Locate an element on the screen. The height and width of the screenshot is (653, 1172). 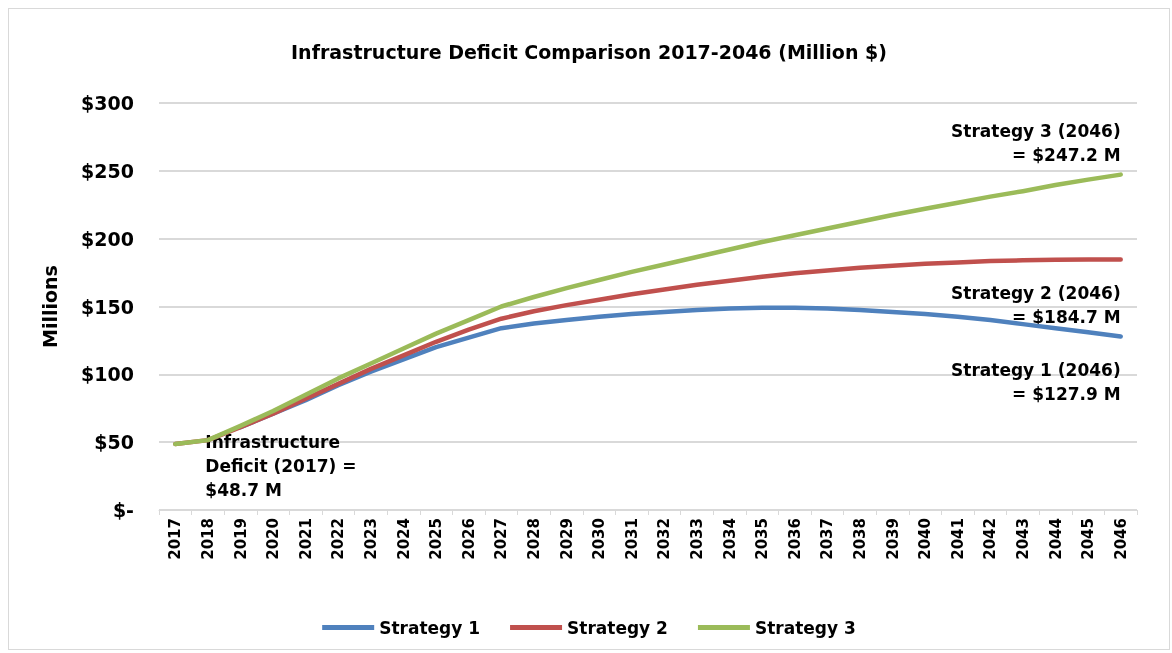
legend-label: Strategy 3 is located at coordinates (805, 627).